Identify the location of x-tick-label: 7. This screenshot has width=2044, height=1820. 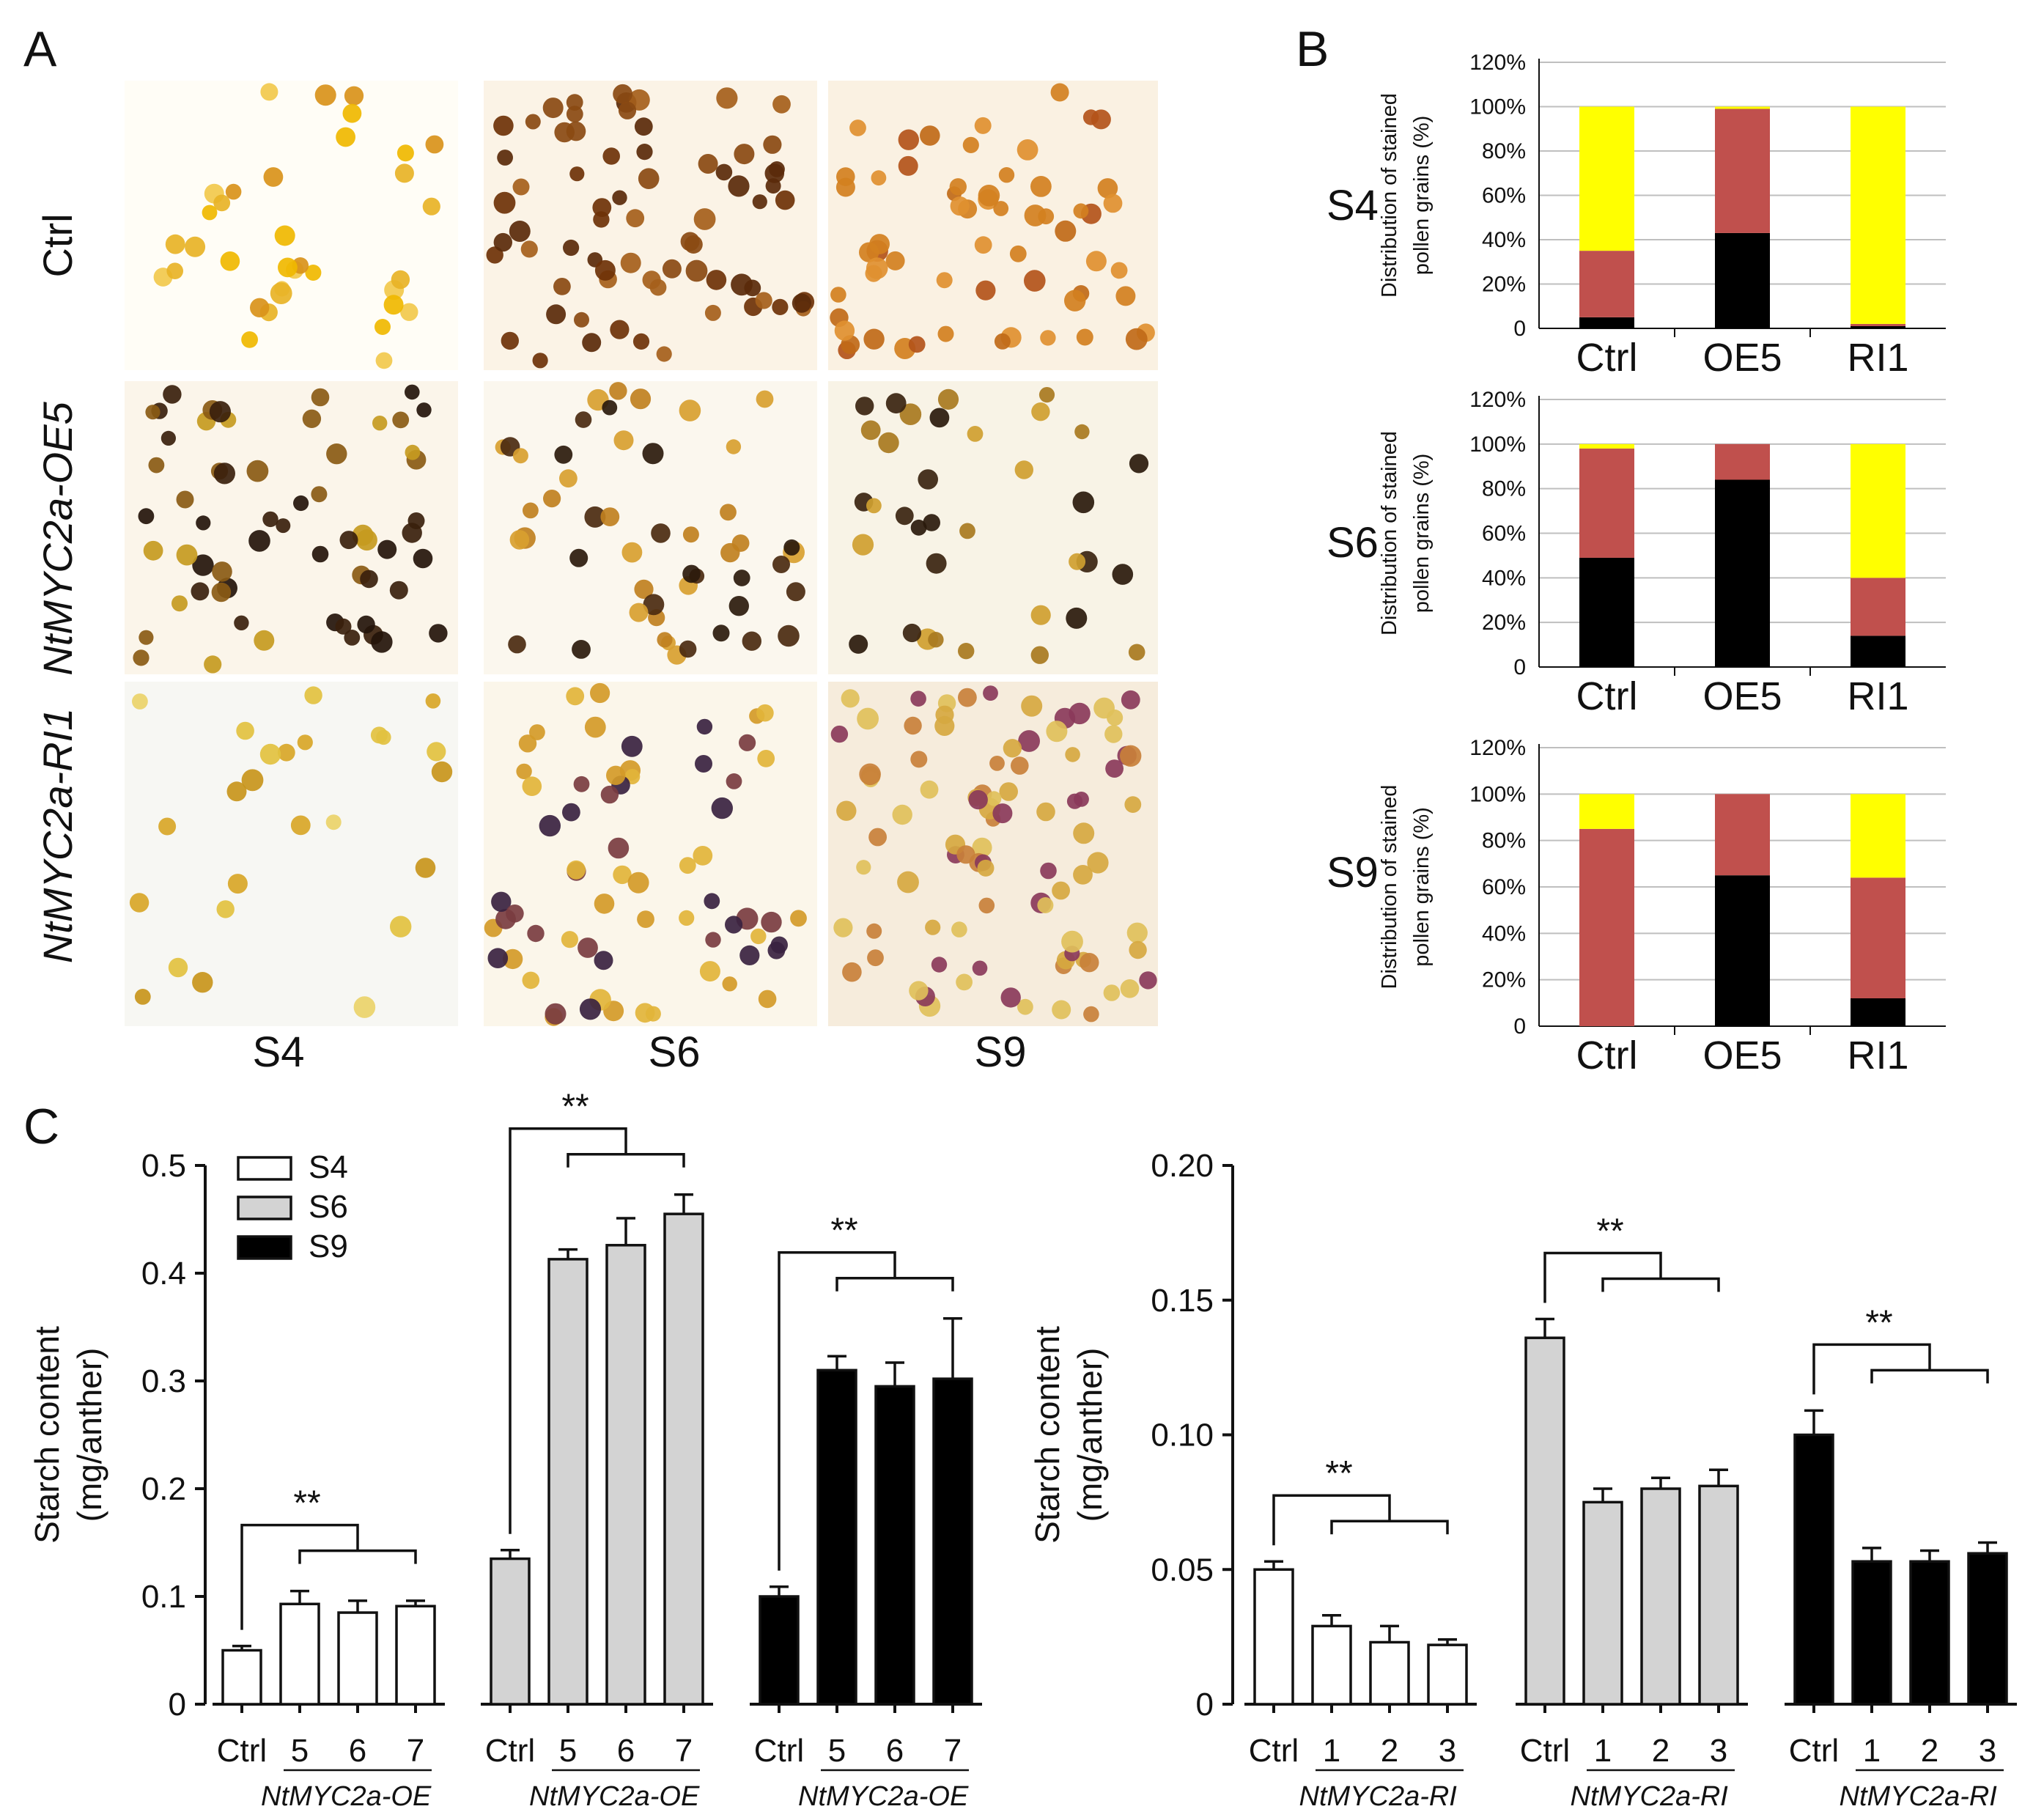
(953, 1751).